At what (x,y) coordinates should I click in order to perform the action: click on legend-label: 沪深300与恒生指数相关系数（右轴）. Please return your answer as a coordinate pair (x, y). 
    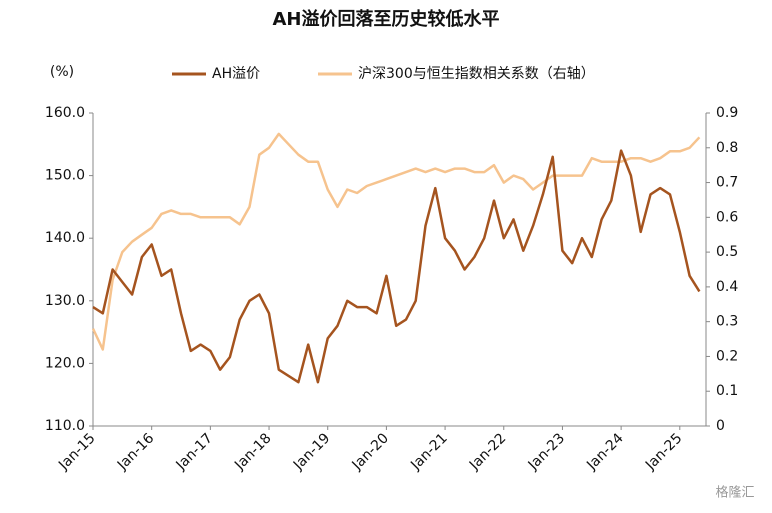
    Looking at the image, I should click on (476, 74).